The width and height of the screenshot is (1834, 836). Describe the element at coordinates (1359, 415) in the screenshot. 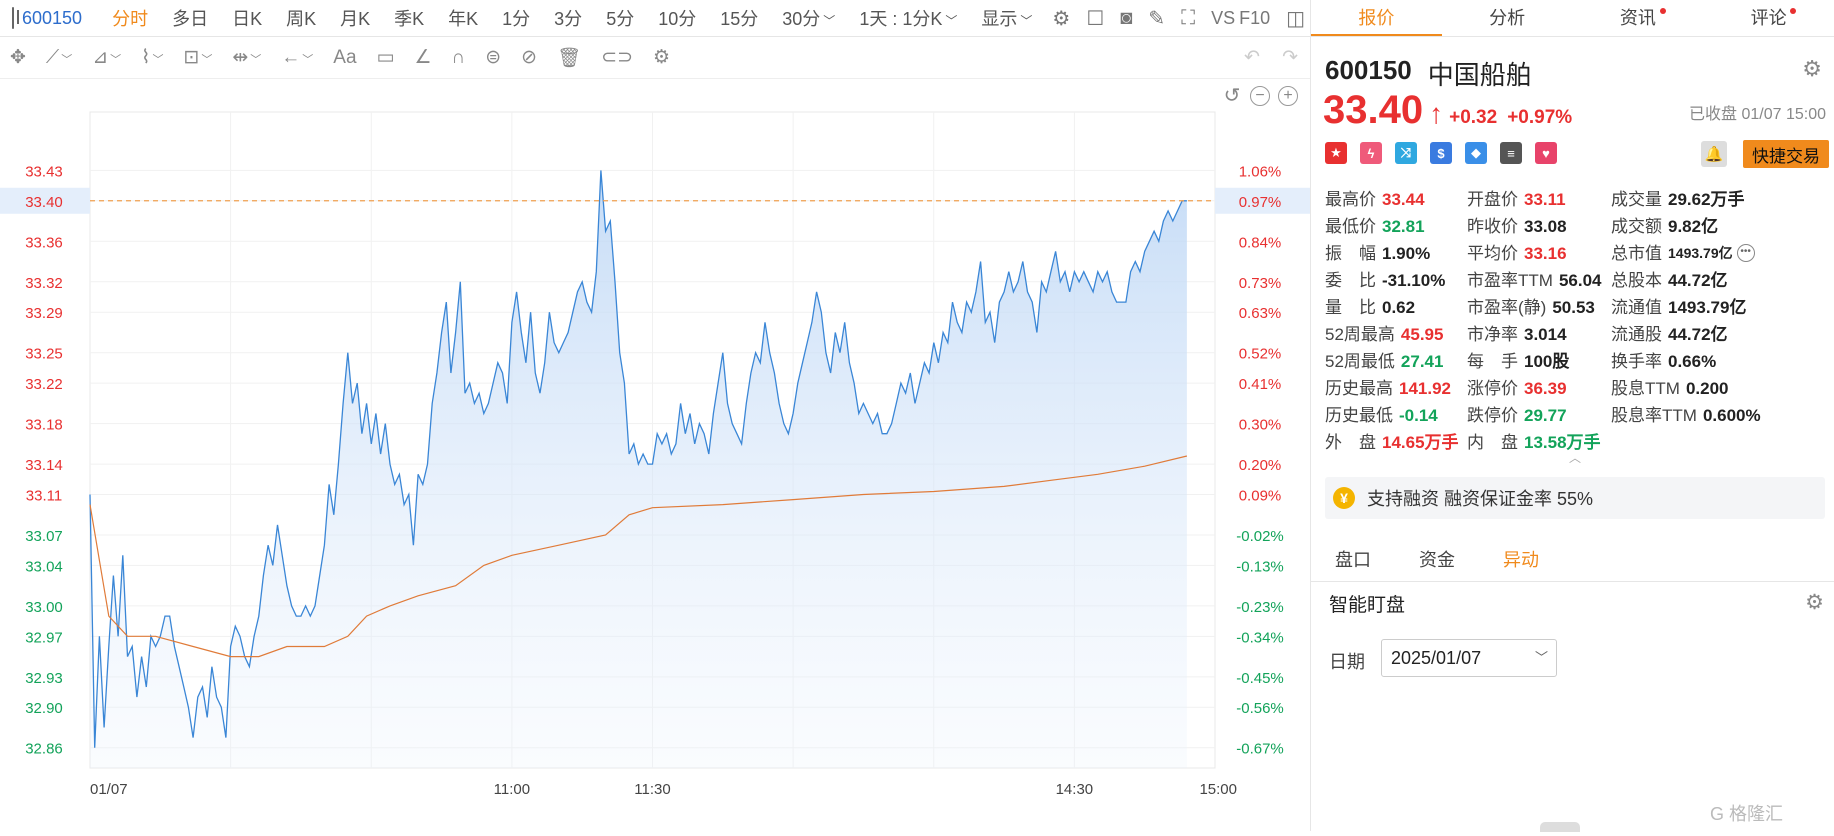

I see `quote-label: 历史最低` at that location.